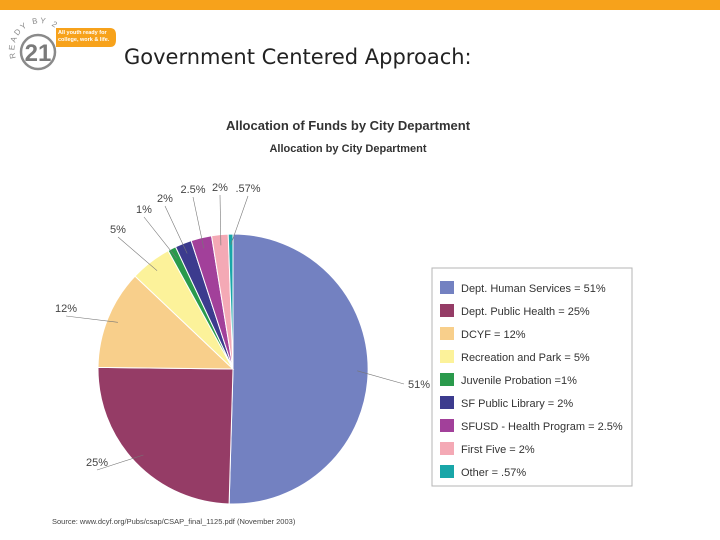  Describe the element at coordinates (519, 381) in the screenshot. I see `legend-label-4: Juvenile Probation =1%` at that location.